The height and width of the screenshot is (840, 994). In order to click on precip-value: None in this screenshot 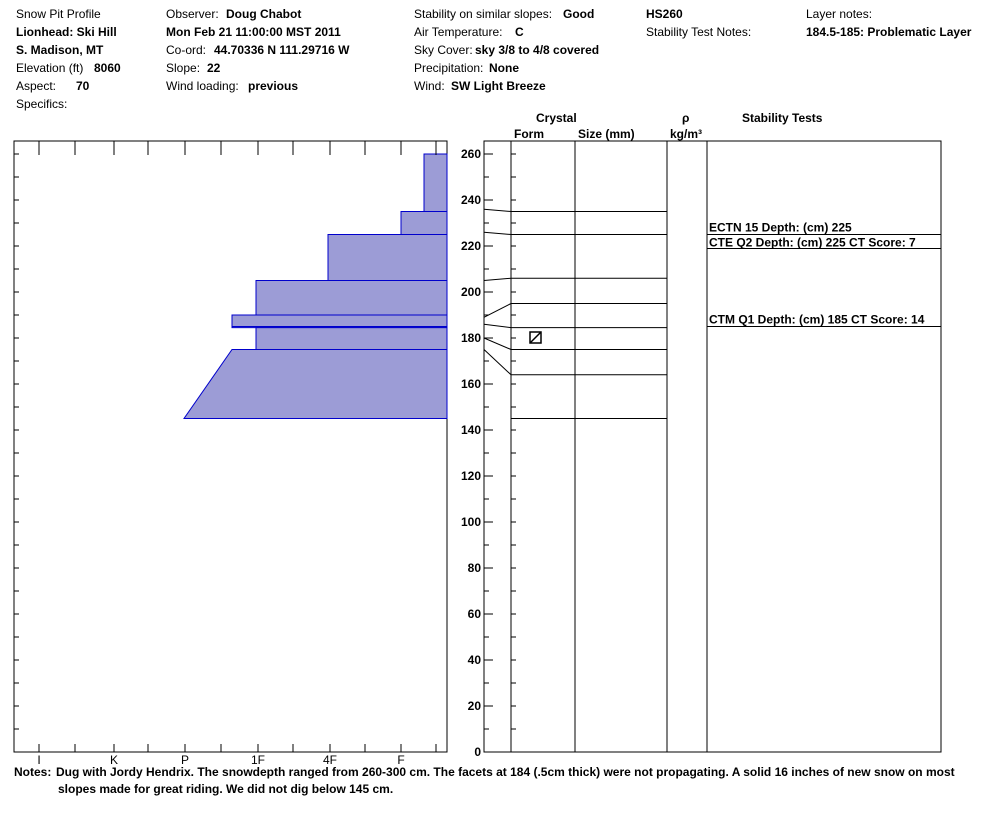, I will do `click(504, 68)`.